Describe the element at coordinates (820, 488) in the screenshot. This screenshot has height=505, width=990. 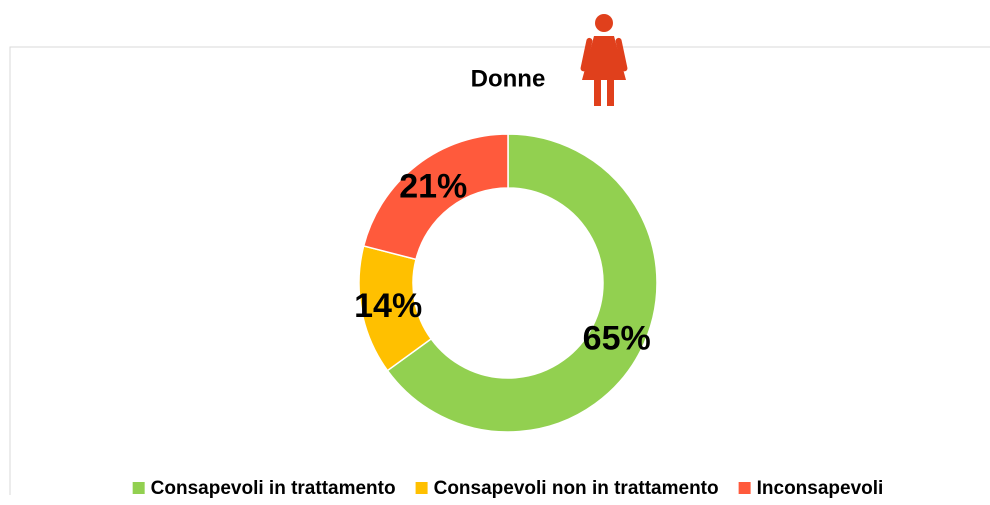
I see `legend-label: Inconsapevoli` at that location.